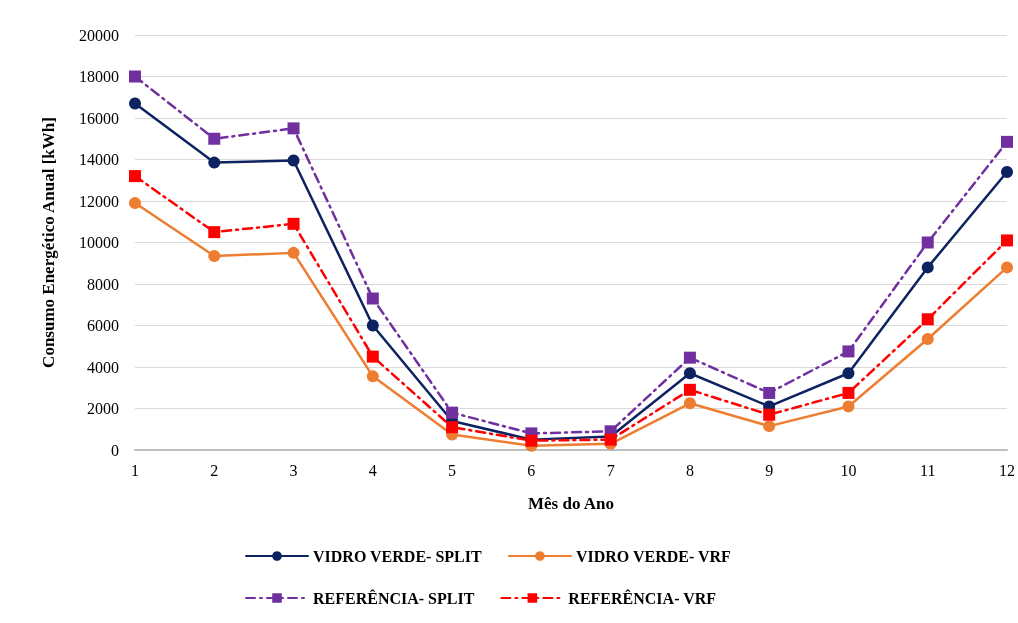 The width and height of the screenshot is (1018, 623). What do you see at coordinates (48, 242) in the screenshot?
I see `y-axis-title: Consumo Energético Anual [kWh]` at bounding box center [48, 242].